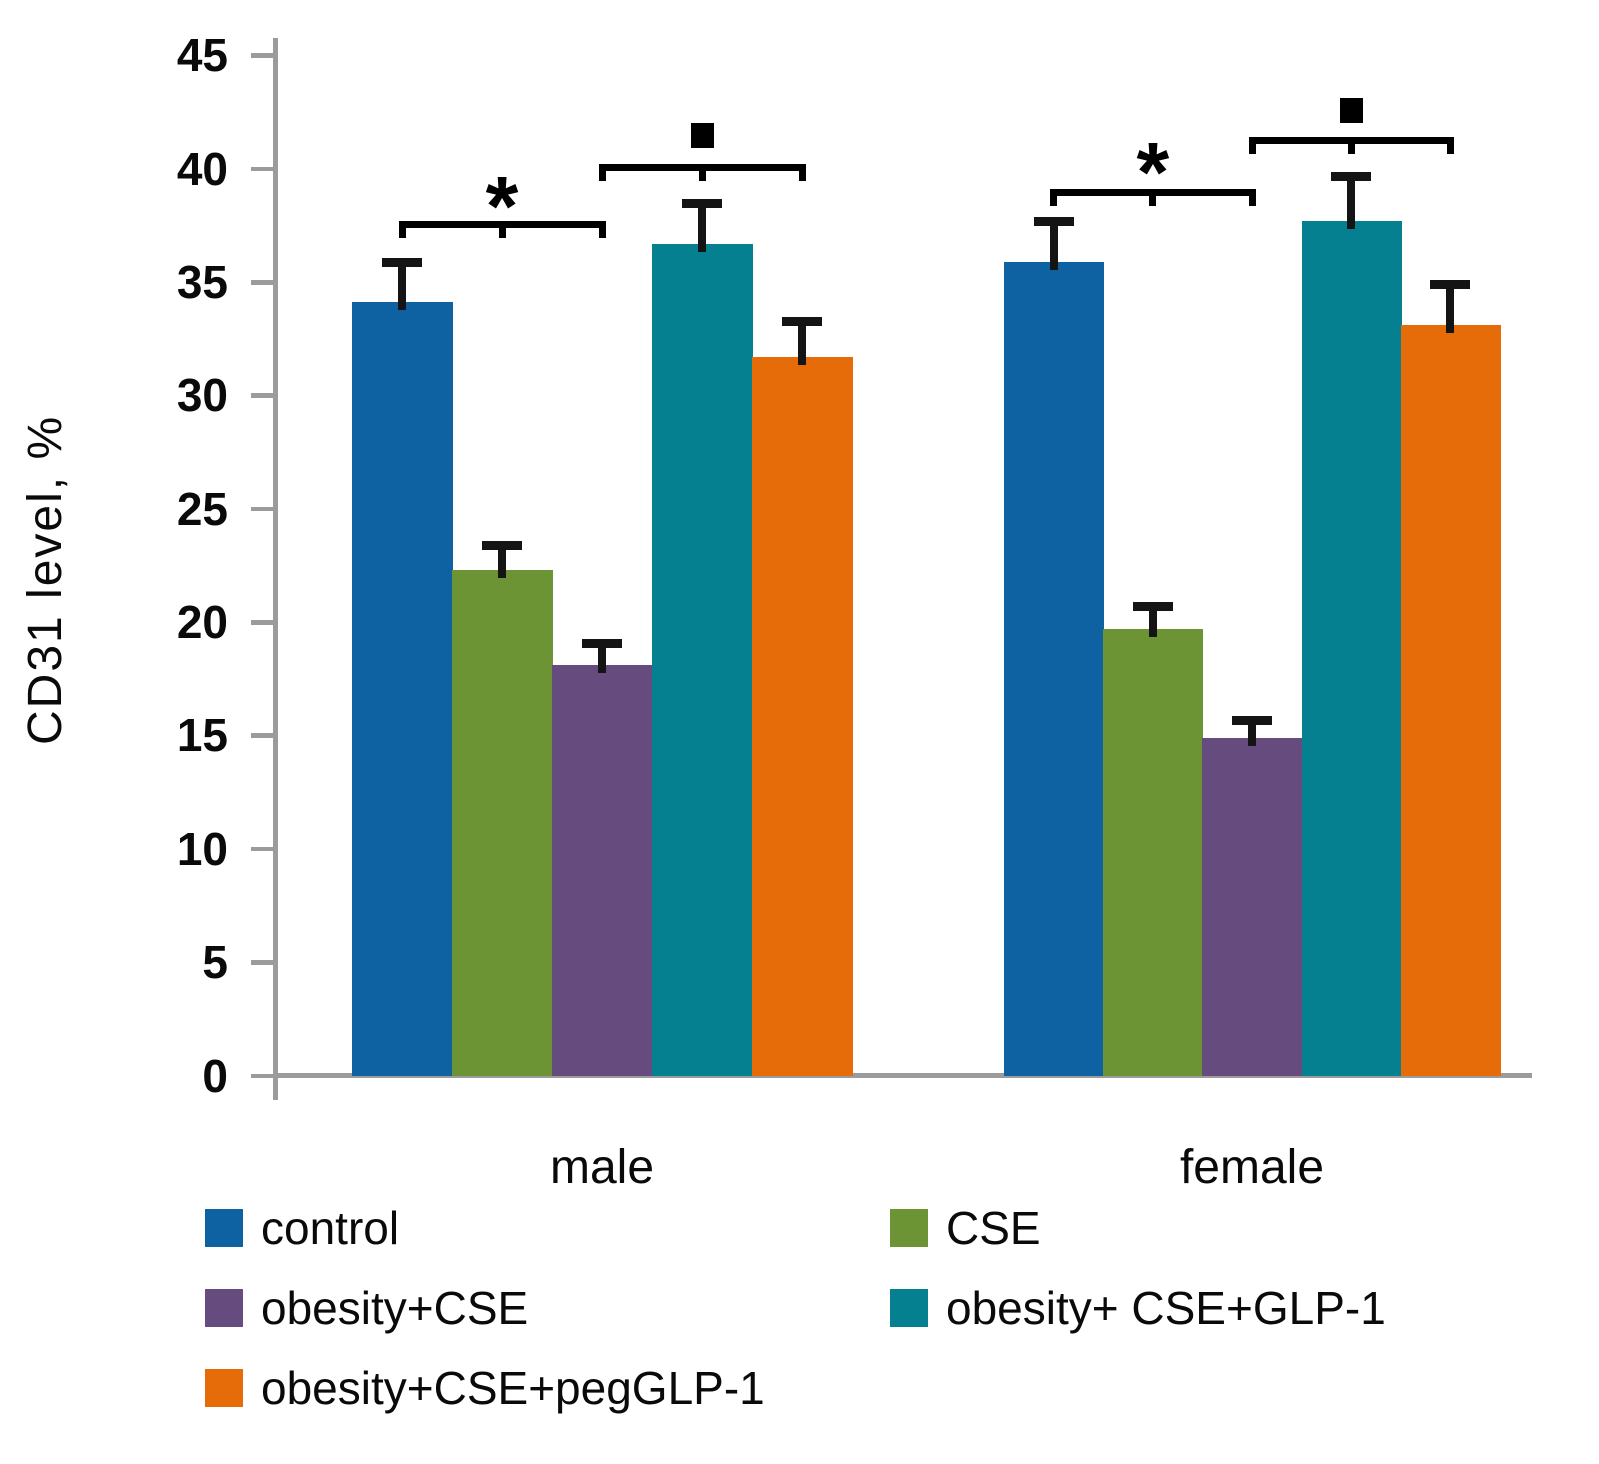 This screenshot has height=1464, width=1599. What do you see at coordinates (1153, 852) in the screenshot?
I see `bar-female-CSE` at bounding box center [1153, 852].